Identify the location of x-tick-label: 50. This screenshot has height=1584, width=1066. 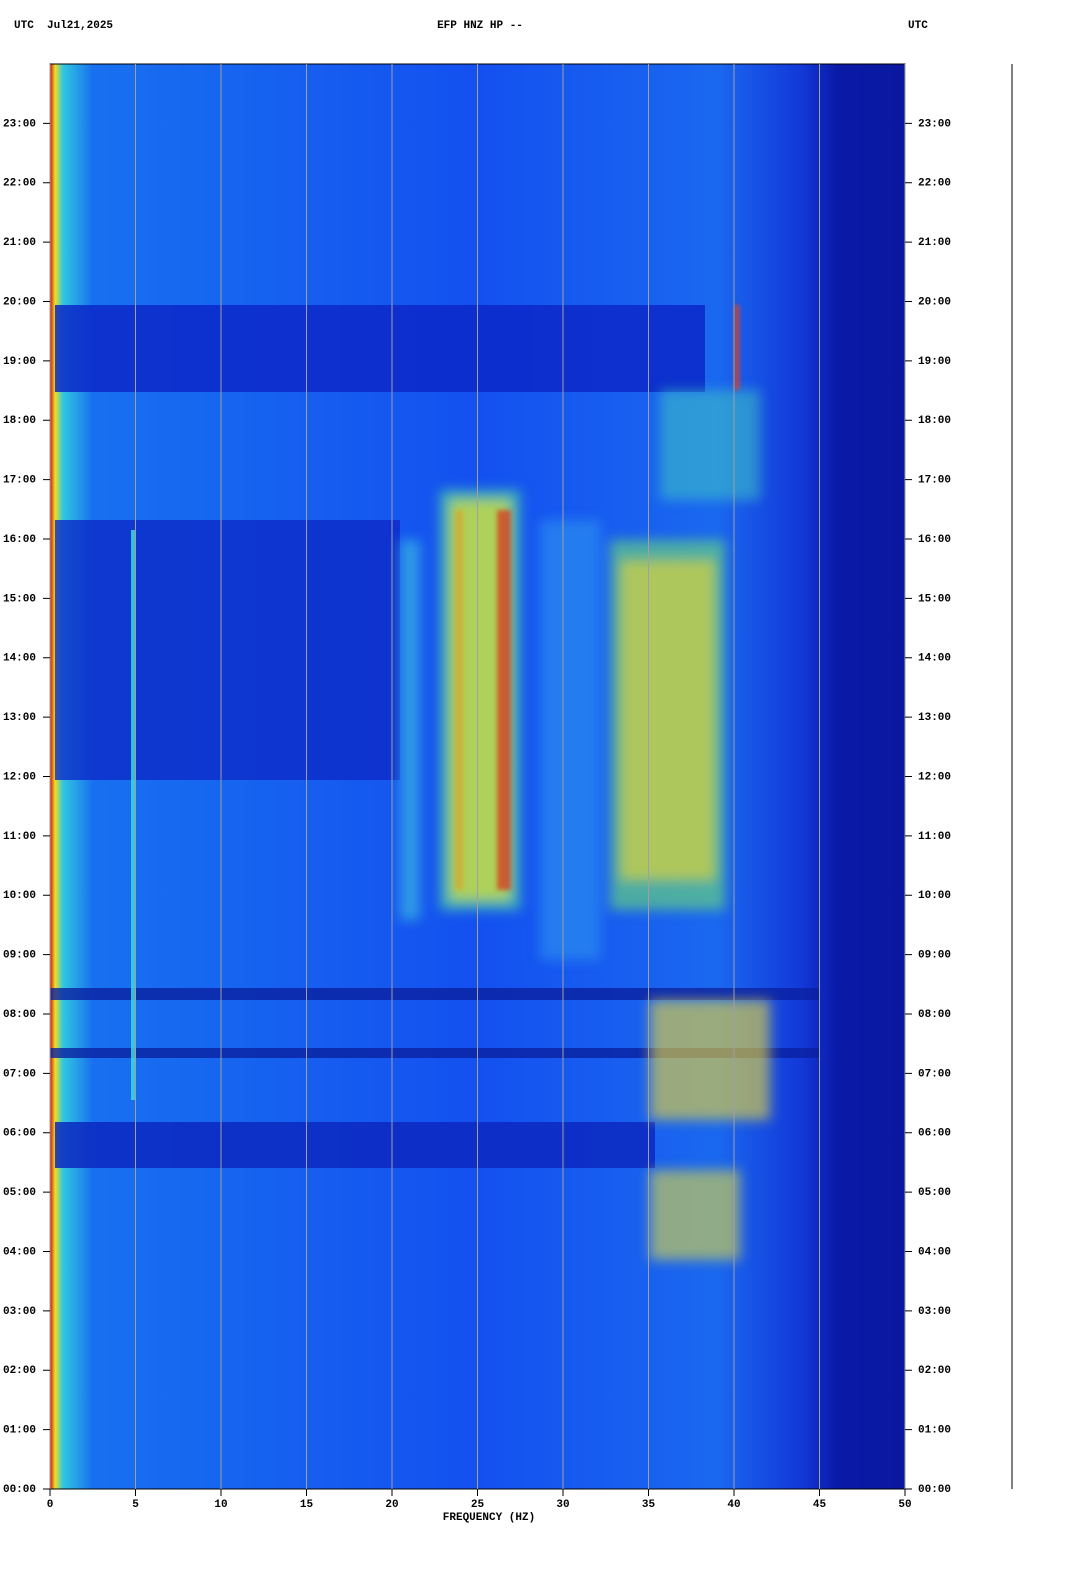
(904, 1505).